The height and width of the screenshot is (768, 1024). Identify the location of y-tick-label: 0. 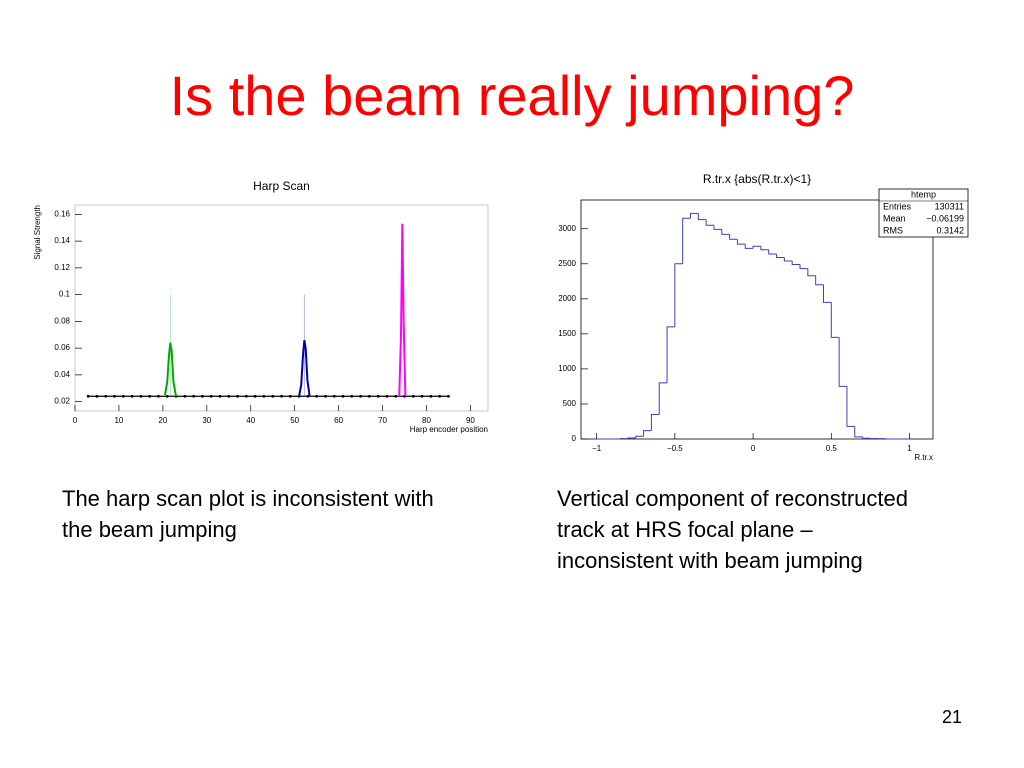
(574, 438).